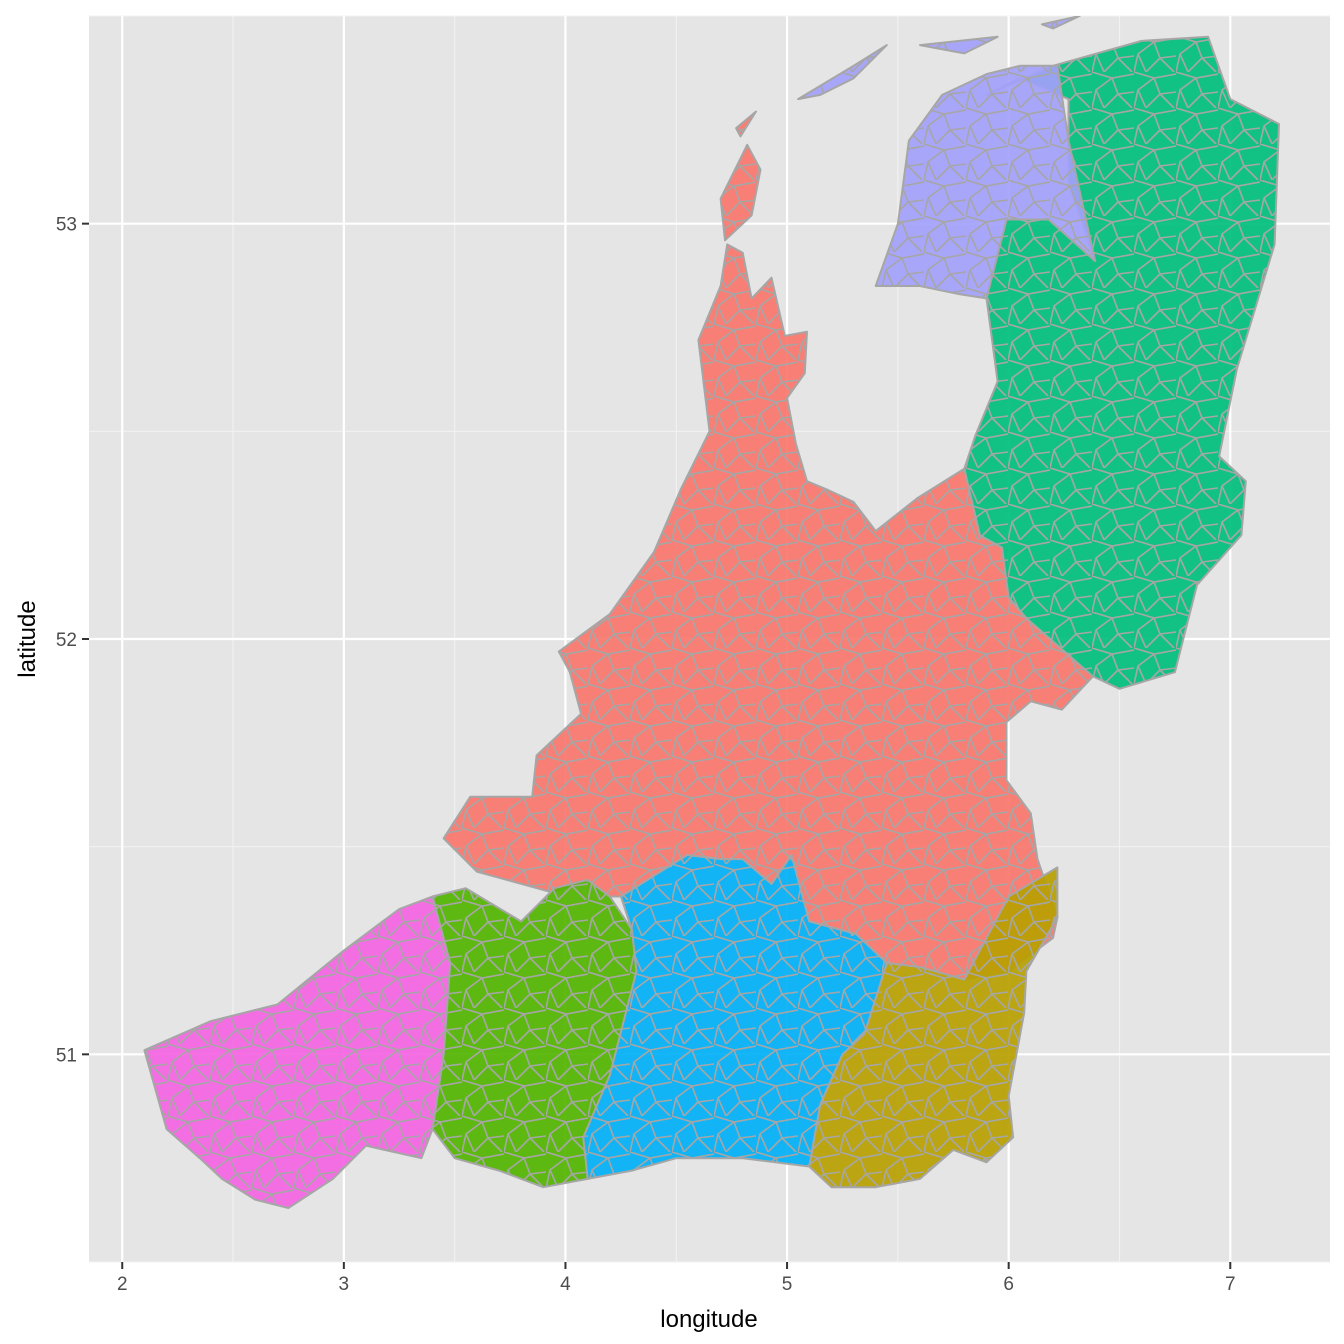  I want to click on blue-region, so click(735, 1017).